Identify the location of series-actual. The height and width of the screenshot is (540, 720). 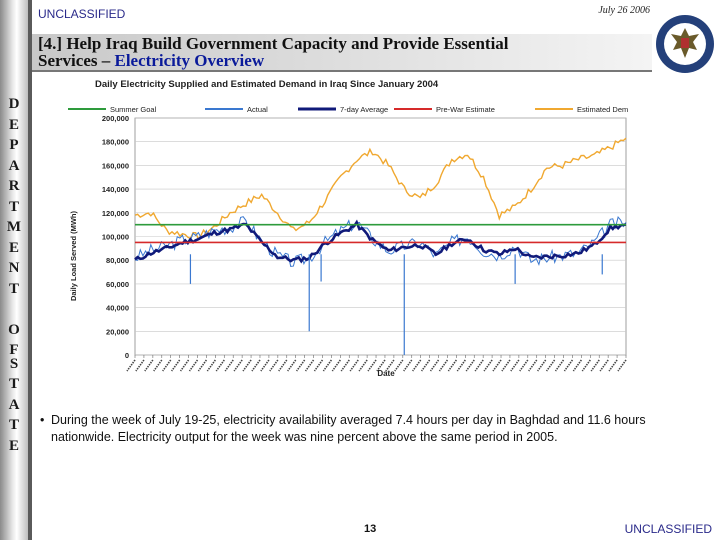
(380, 241).